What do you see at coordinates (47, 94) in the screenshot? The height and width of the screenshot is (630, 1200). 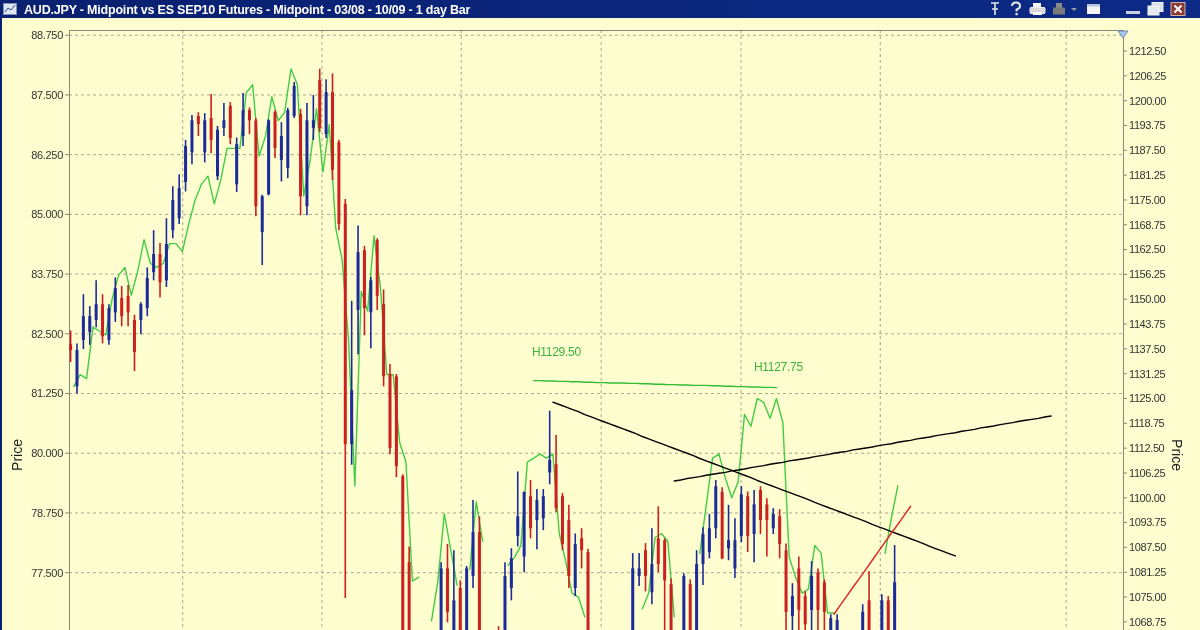 I see `y-tick-label: 87.500` at bounding box center [47, 94].